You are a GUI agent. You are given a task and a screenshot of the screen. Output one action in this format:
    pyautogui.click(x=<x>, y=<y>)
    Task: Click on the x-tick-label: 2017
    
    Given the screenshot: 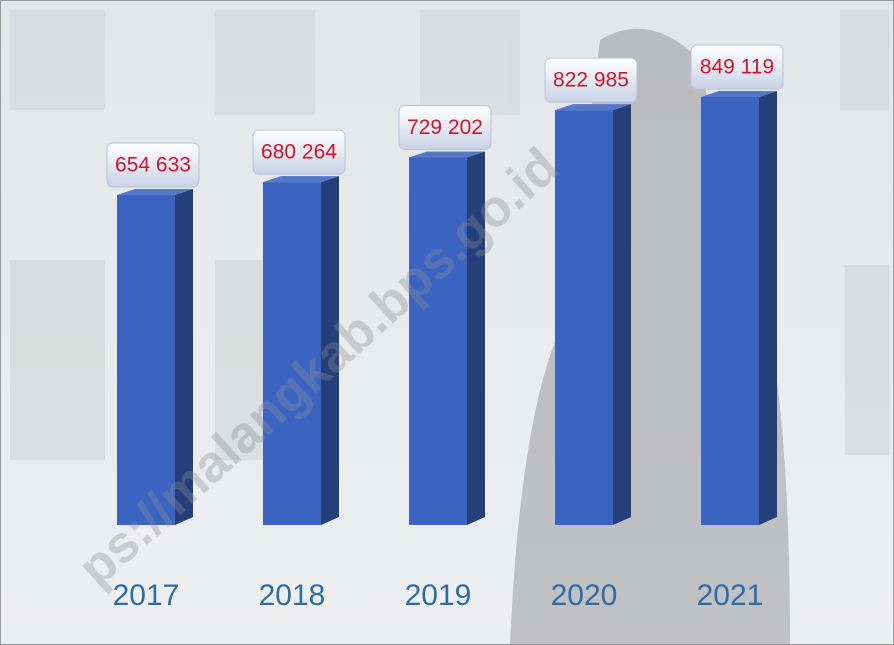 What is the action you would take?
    pyautogui.click(x=146, y=595)
    